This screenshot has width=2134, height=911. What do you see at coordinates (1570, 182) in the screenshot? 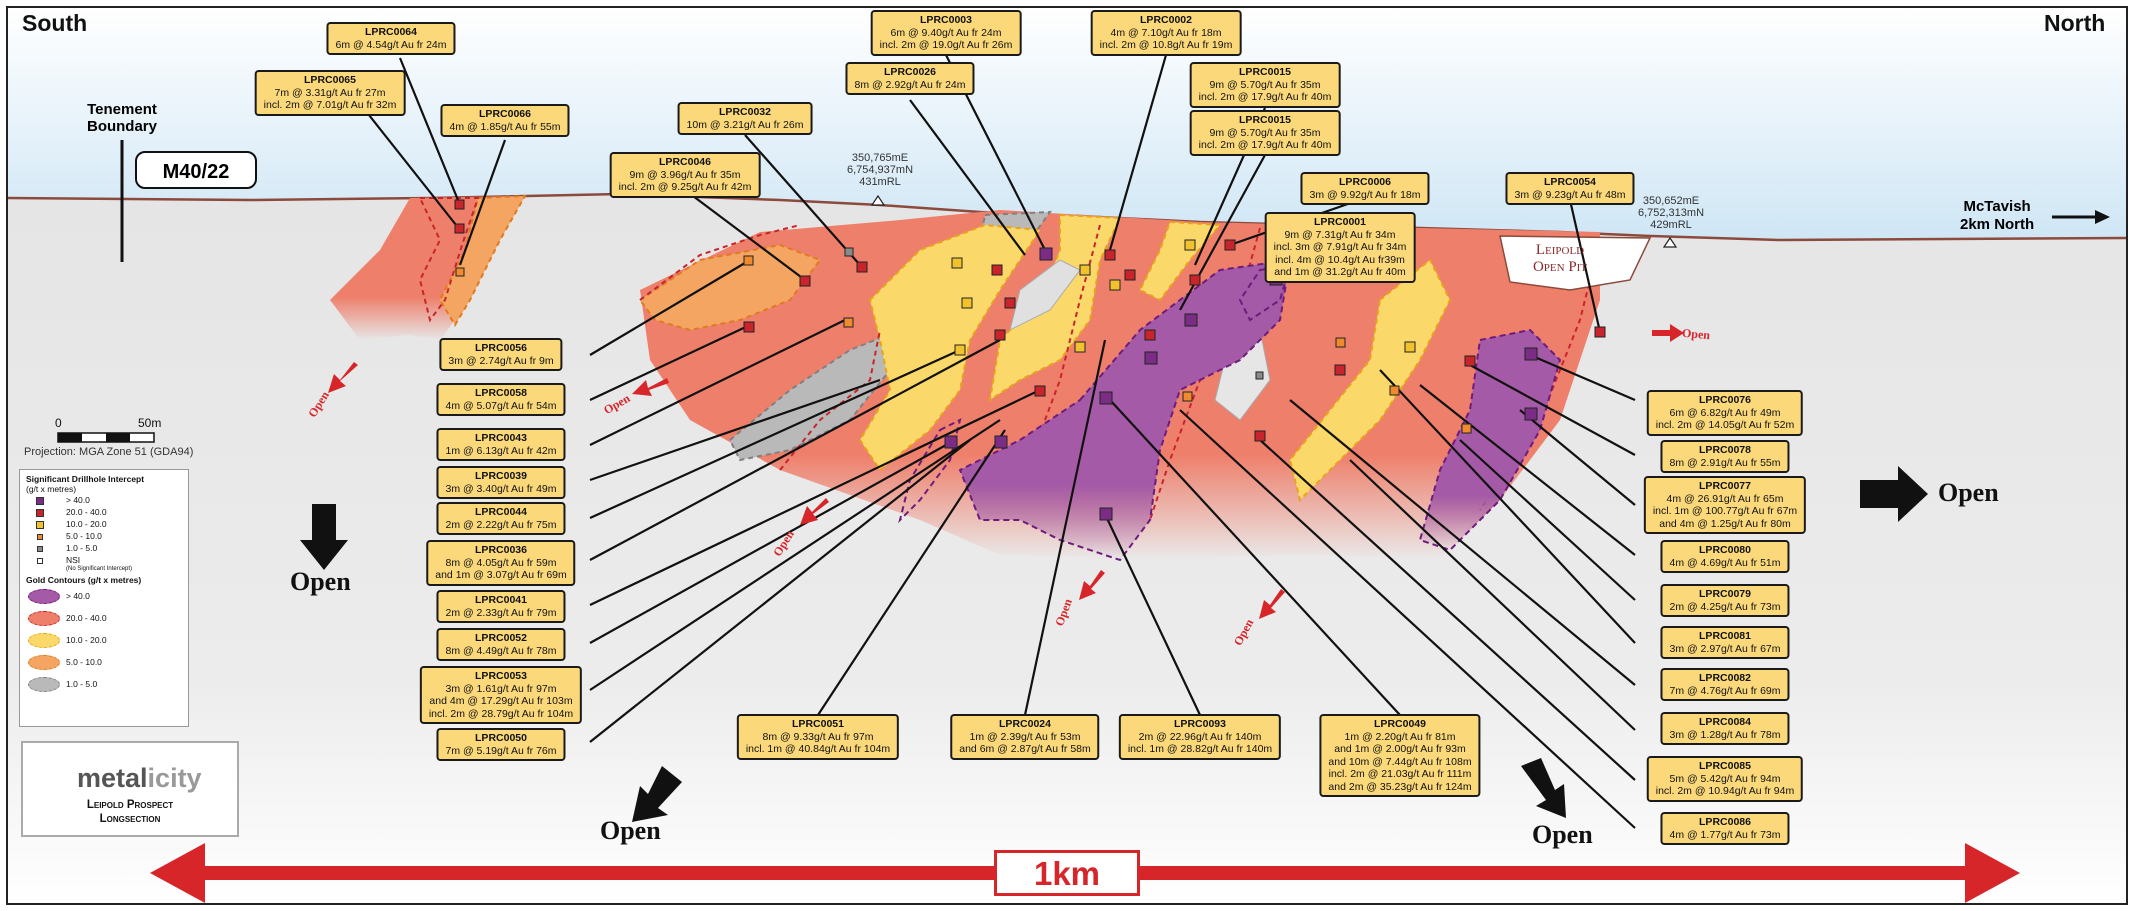
I see `hole-id: LPRC0054` at bounding box center [1570, 182].